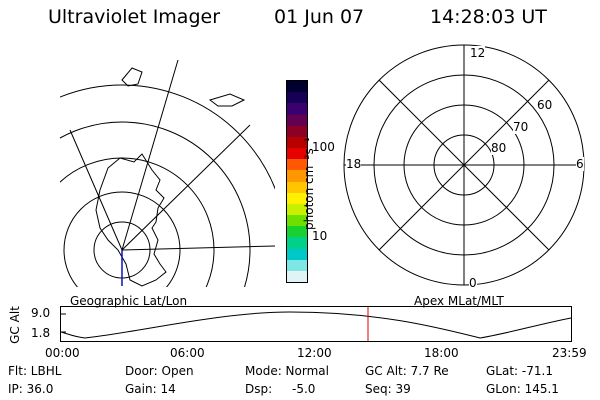 The width and height of the screenshot is (600, 400). I want to click on colorbar, so click(297, 181).